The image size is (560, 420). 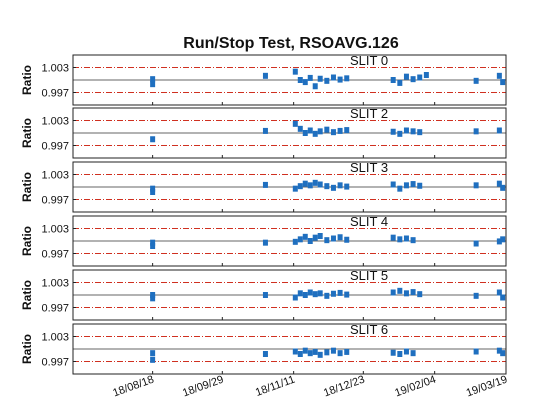 I want to click on panel-slit-5: 1.003 0.997 Ratio SLIT 6, so click(x=263, y=348).